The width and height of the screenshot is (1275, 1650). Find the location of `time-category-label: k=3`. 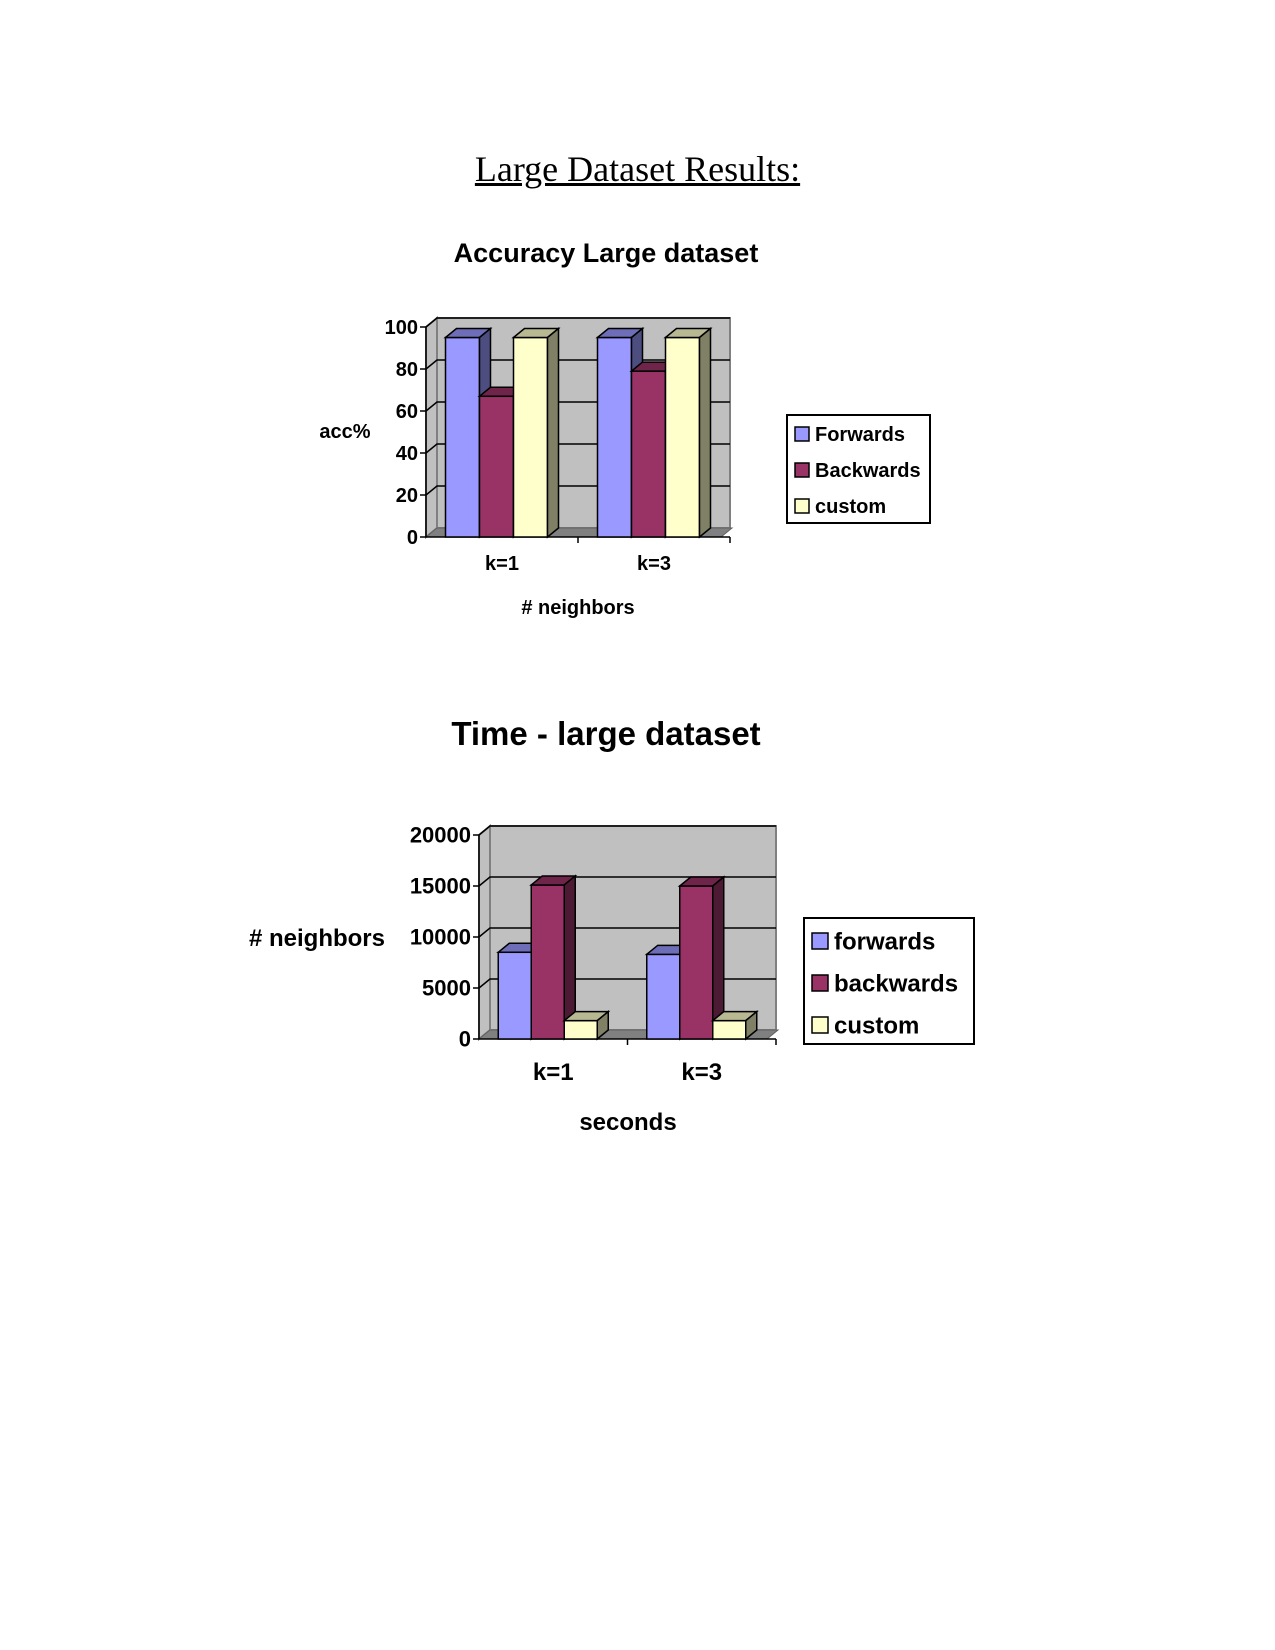

time-category-label: k=3 is located at coordinates (701, 1072).